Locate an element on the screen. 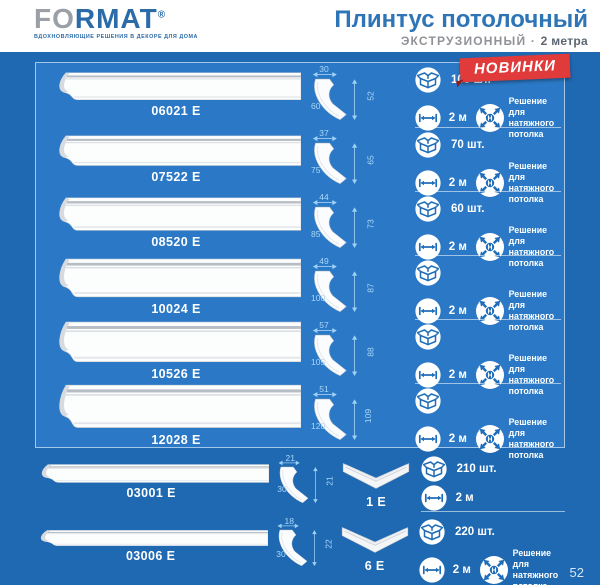 This screenshot has height=585, width=600. dimension-height: 87 is located at coordinates (370, 288).